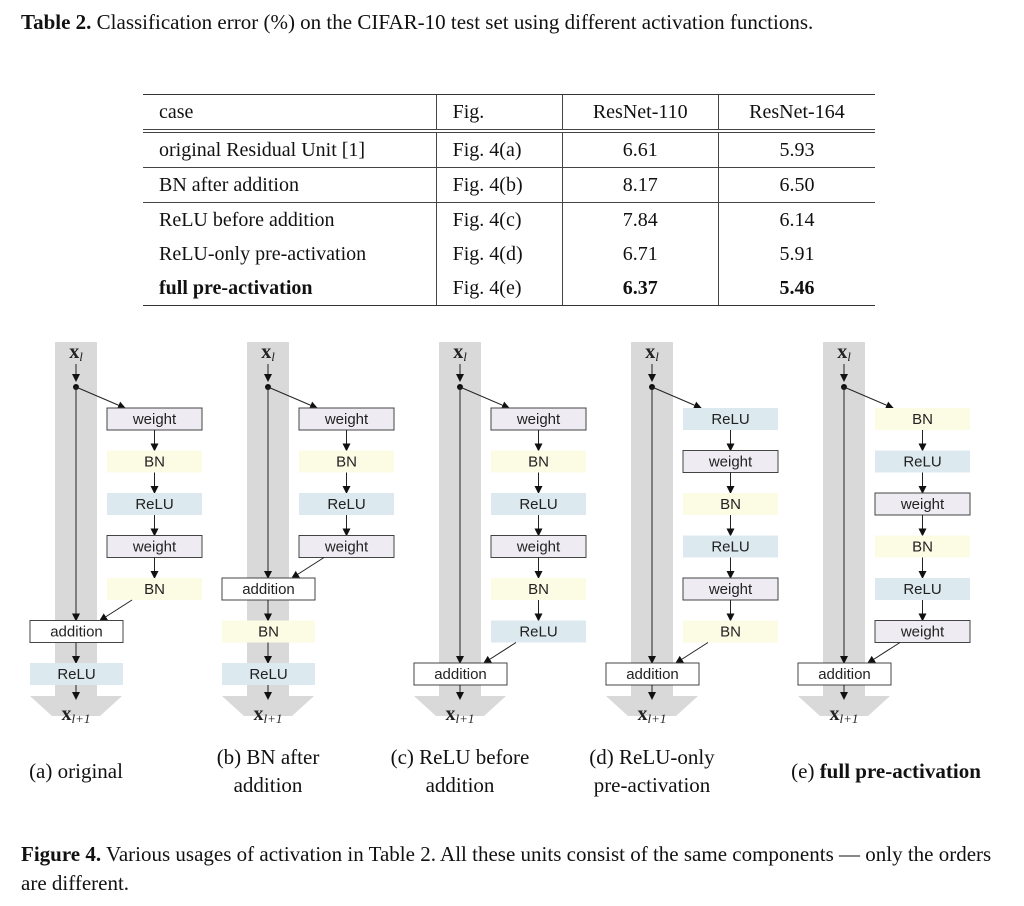 The width and height of the screenshot is (1024, 906). I want to click on subfigure-caption: (c) ReLU before addition, so click(460, 771).